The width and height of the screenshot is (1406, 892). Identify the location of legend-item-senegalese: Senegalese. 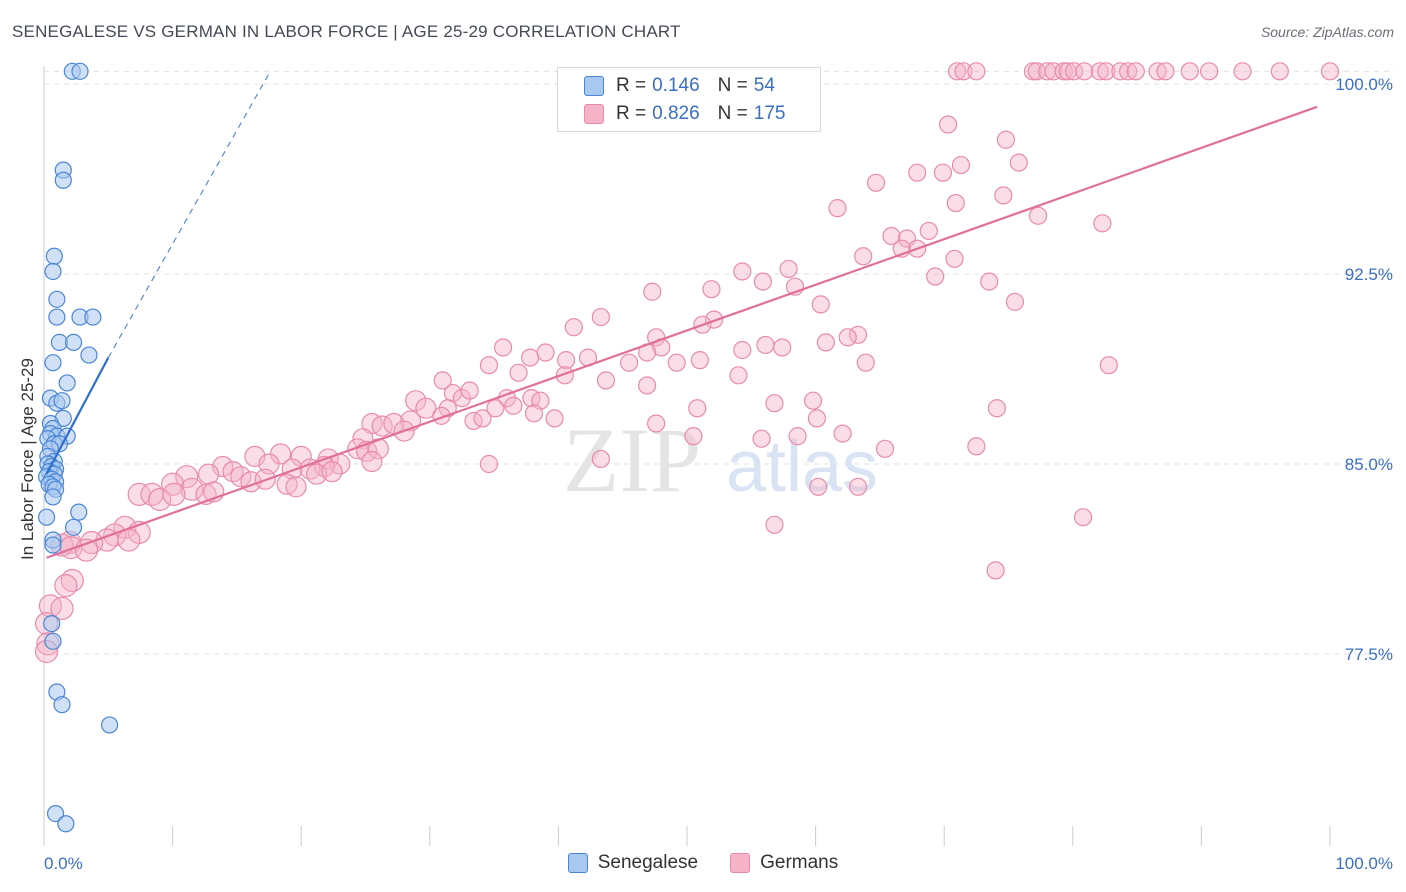
(633, 863).